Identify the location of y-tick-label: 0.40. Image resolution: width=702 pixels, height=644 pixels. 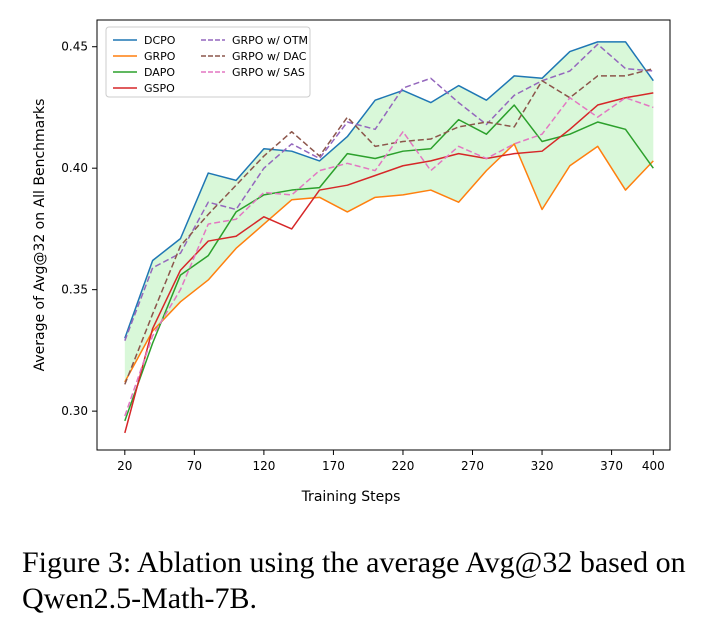
(74, 168).